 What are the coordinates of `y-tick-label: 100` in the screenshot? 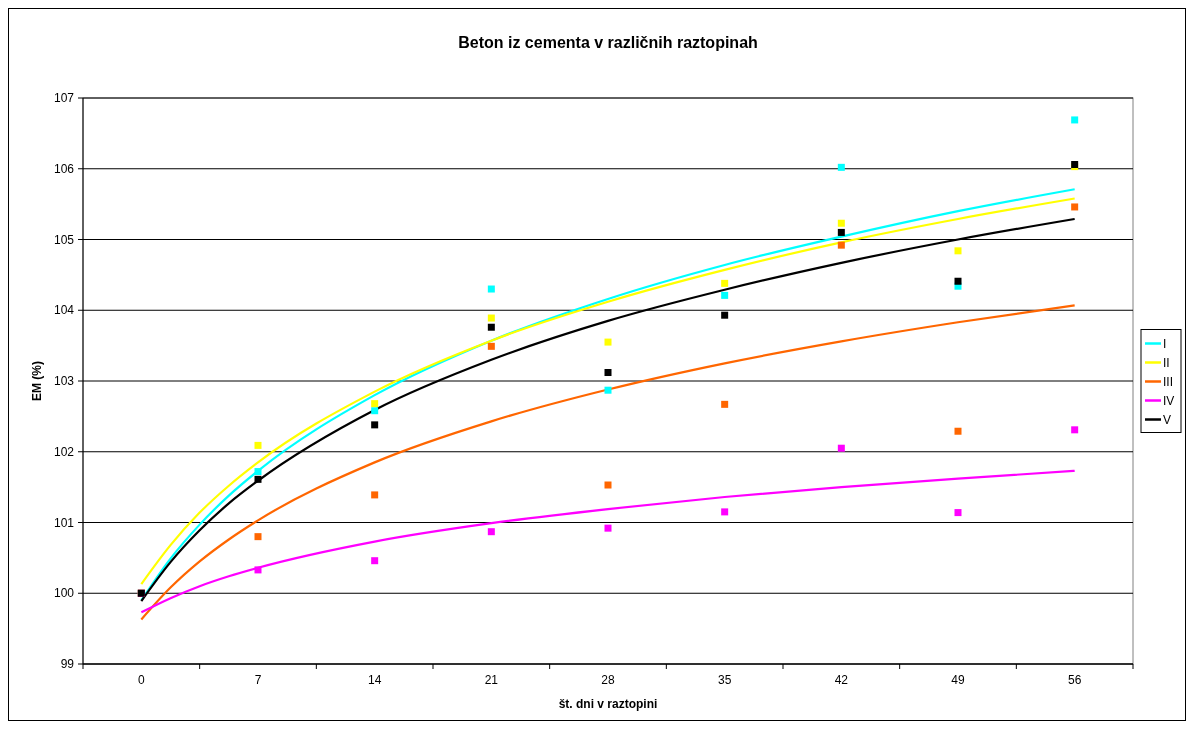 It's located at (64, 593).